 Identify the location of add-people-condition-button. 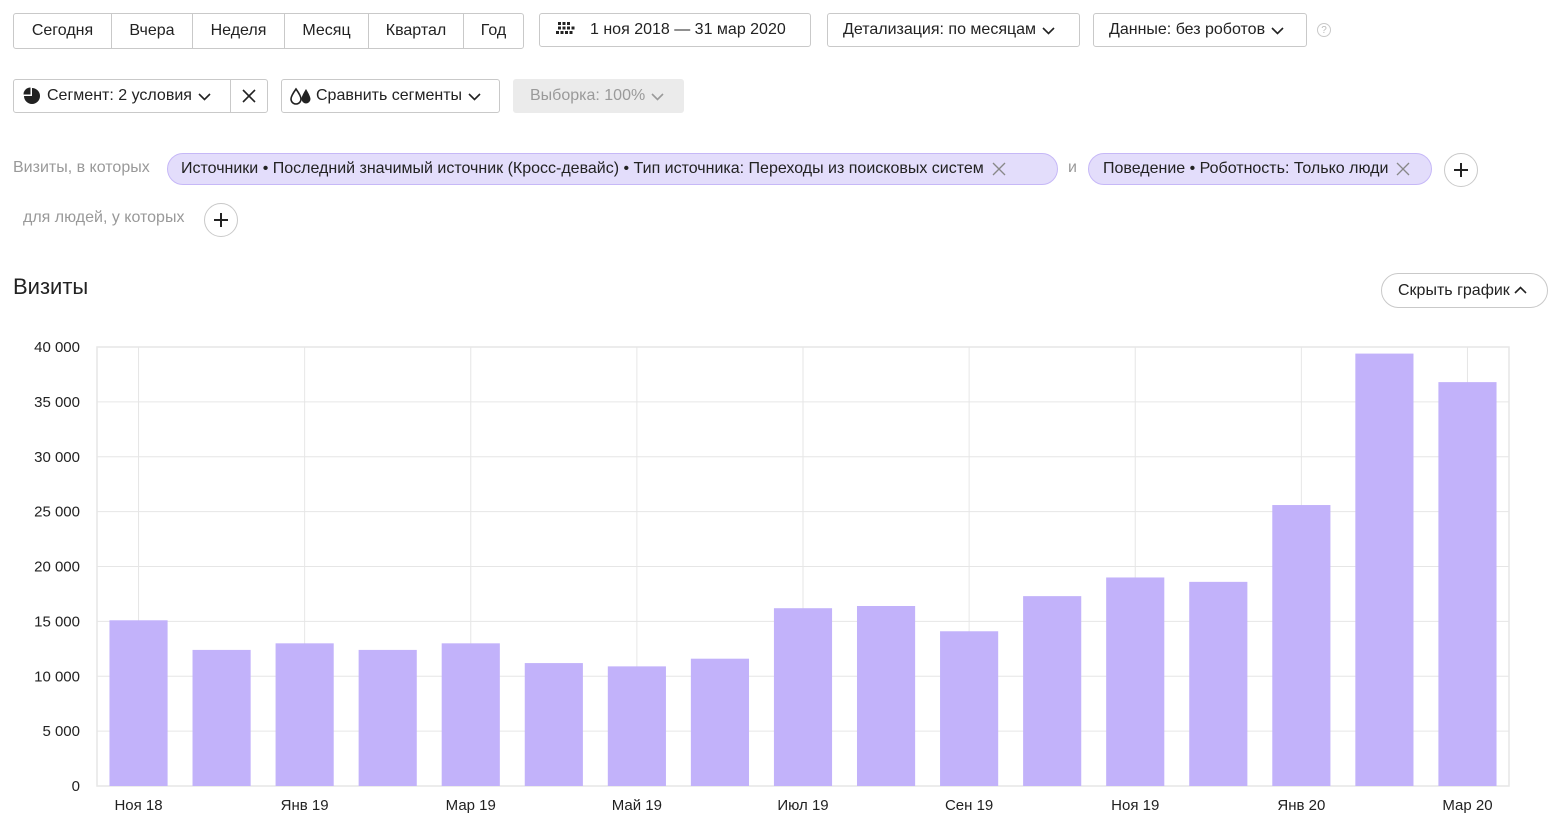
(221, 220).